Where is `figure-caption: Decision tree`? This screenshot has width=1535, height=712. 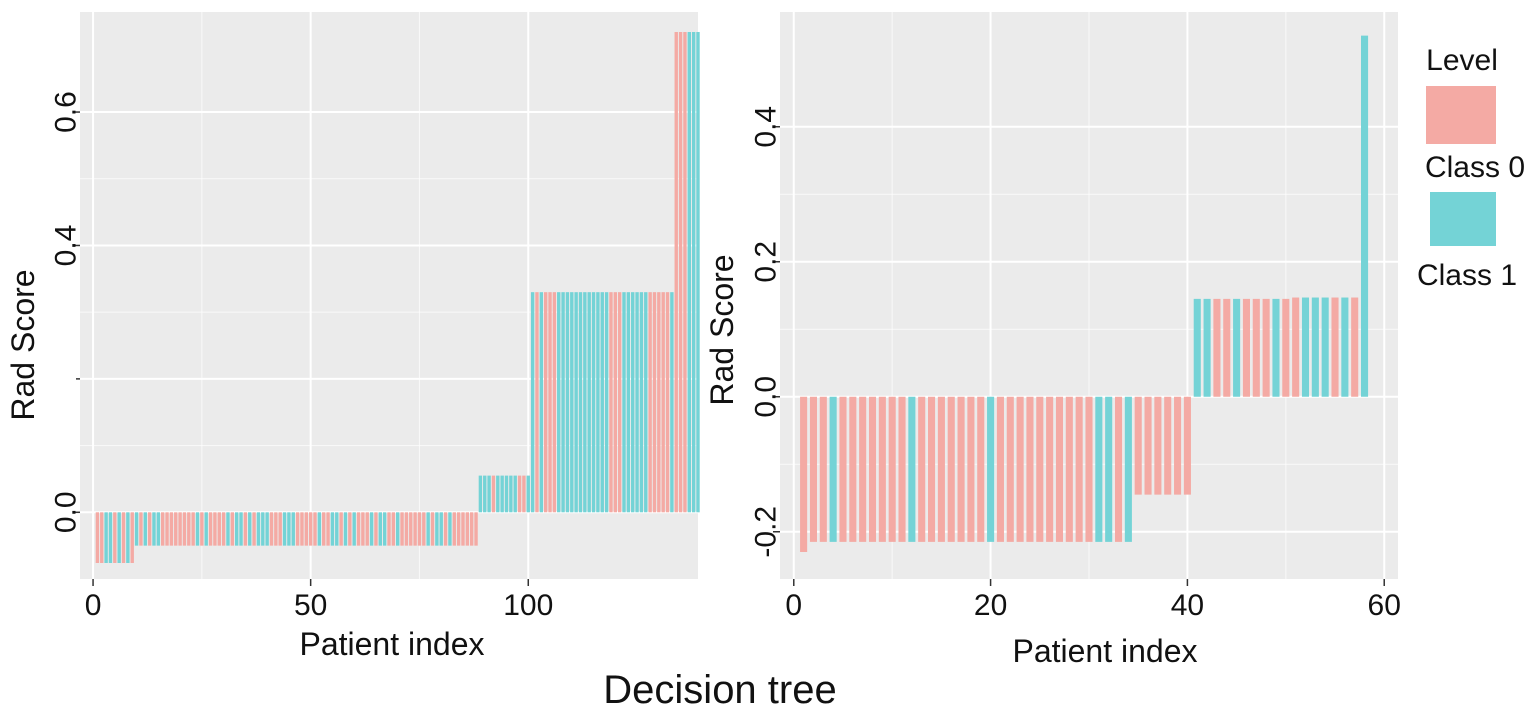 figure-caption: Decision tree is located at coordinates (719, 690).